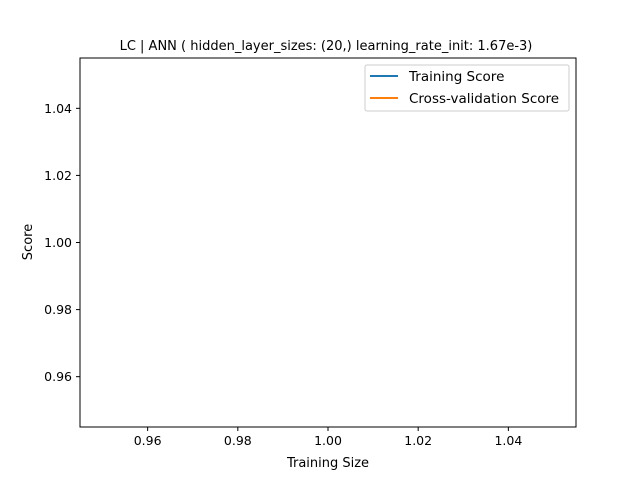 This screenshot has height=480, width=640. I want to click on y-tick-label: 1.02, so click(58, 175).